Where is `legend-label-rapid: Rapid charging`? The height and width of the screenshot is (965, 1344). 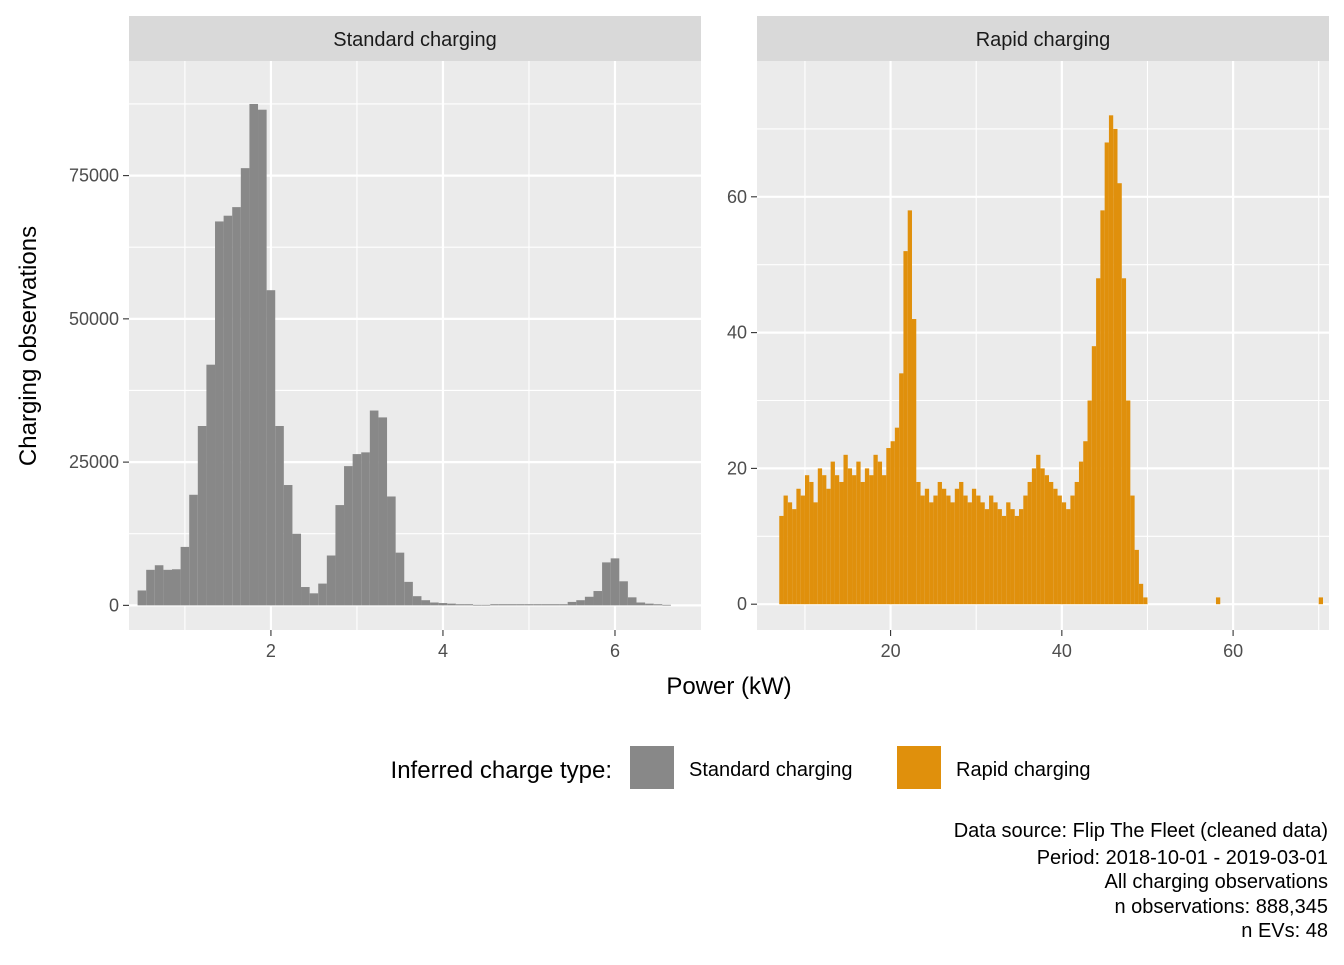
legend-label-rapid: Rapid charging is located at coordinates (1023, 770).